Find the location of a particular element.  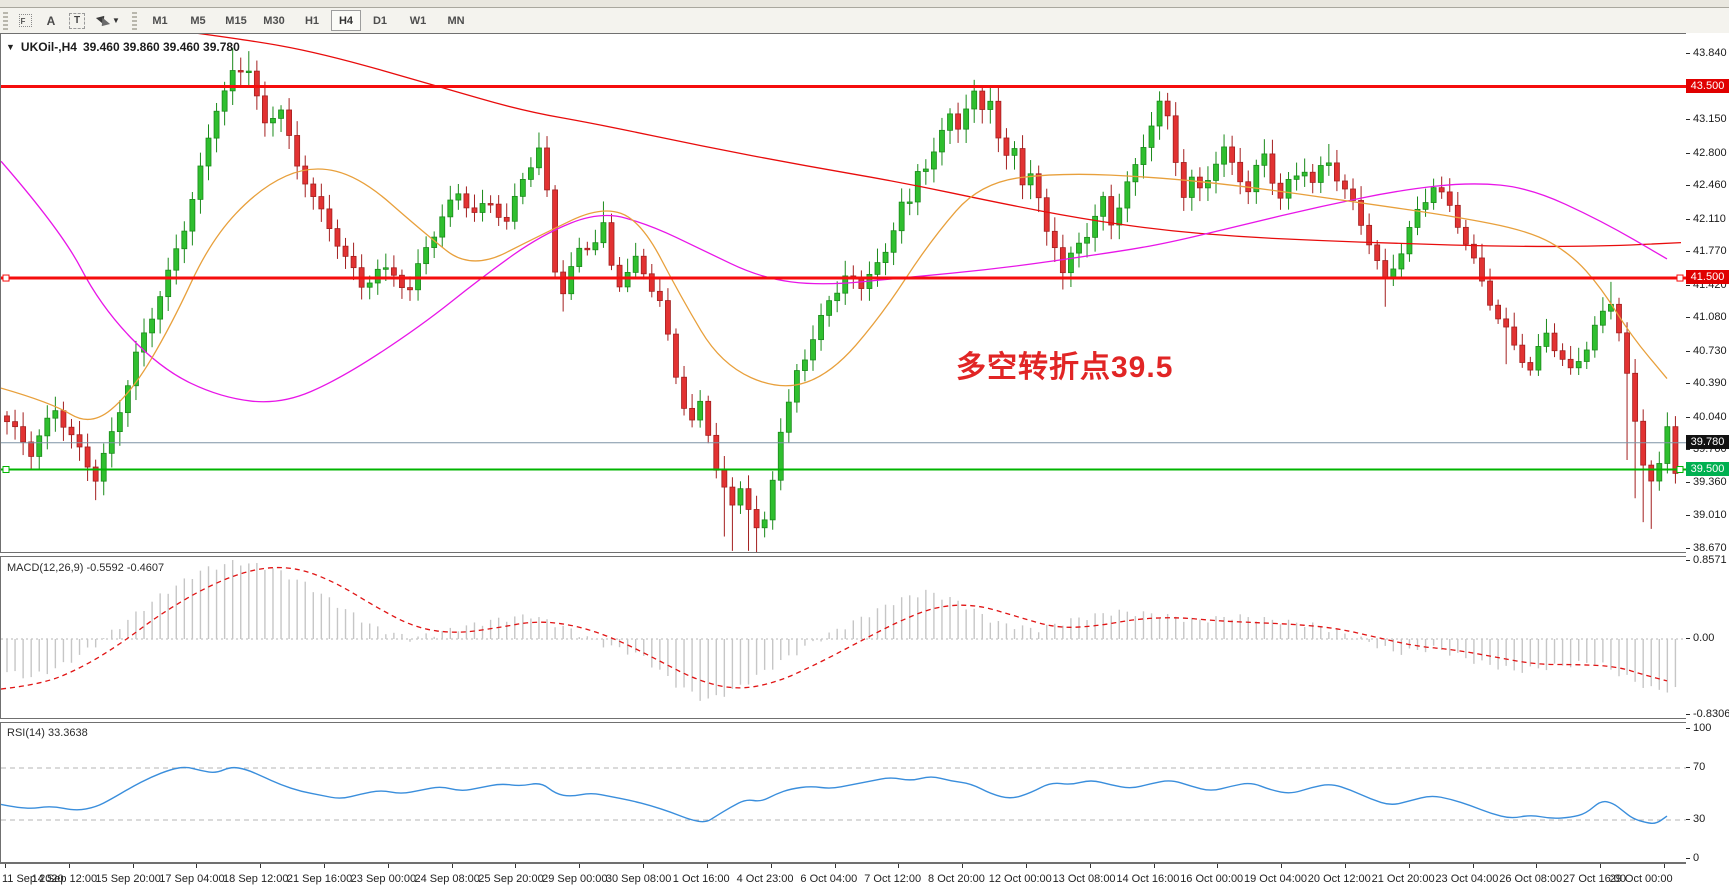

axis-tick-label: 39.010 is located at coordinates (1710, 515).